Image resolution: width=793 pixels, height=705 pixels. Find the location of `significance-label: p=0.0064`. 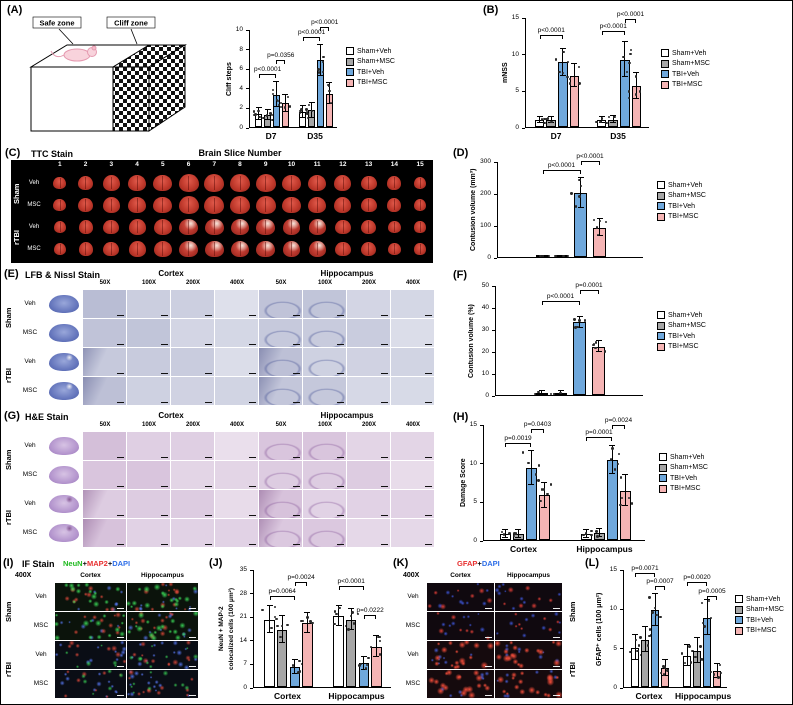

significance-label: p=0.0064 is located at coordinates (282, 591).